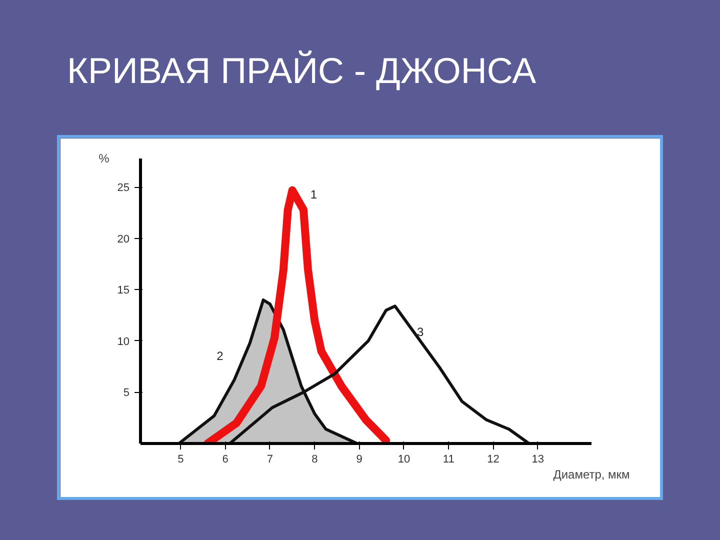 This screenshot has height=540, width=720. I want to click on annotation: 3, so click(420, 332).